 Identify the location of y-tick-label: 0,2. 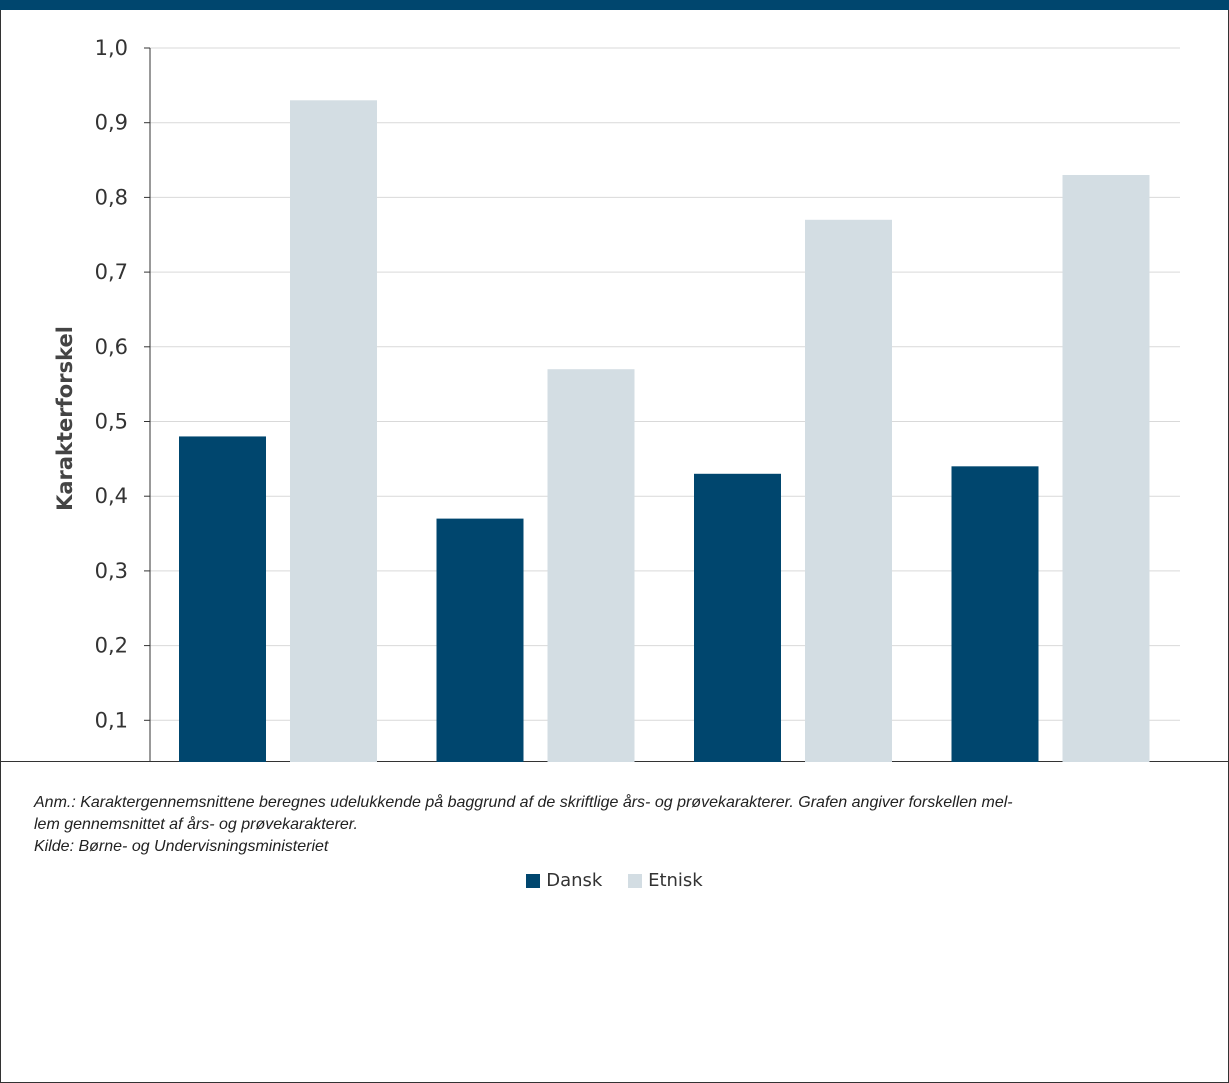
(111, 646).